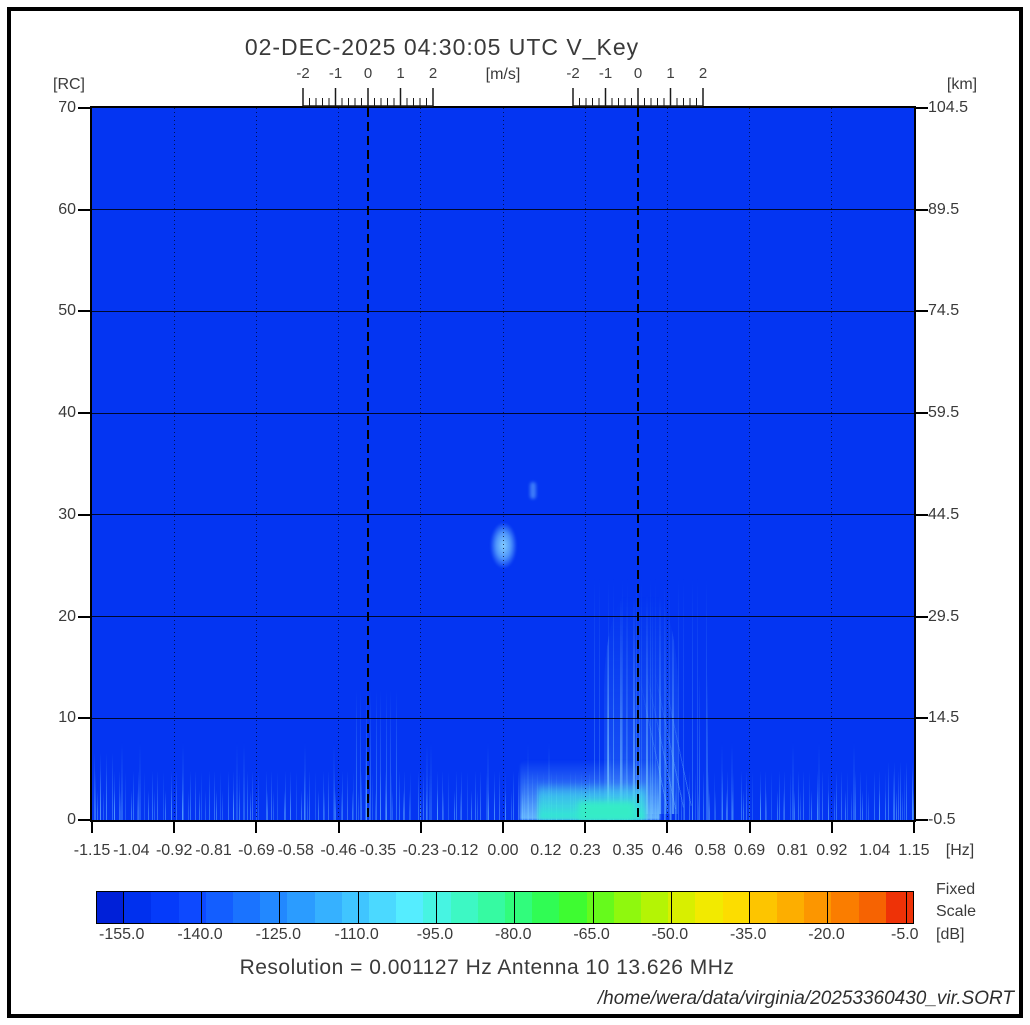 The width and height of the screenshot is (1030, 1025). What do you see at coordinates (256, 850) in the screenshot?
I see `bottom-axis-tick-label: -0.69` at bounding box center [256, 850].